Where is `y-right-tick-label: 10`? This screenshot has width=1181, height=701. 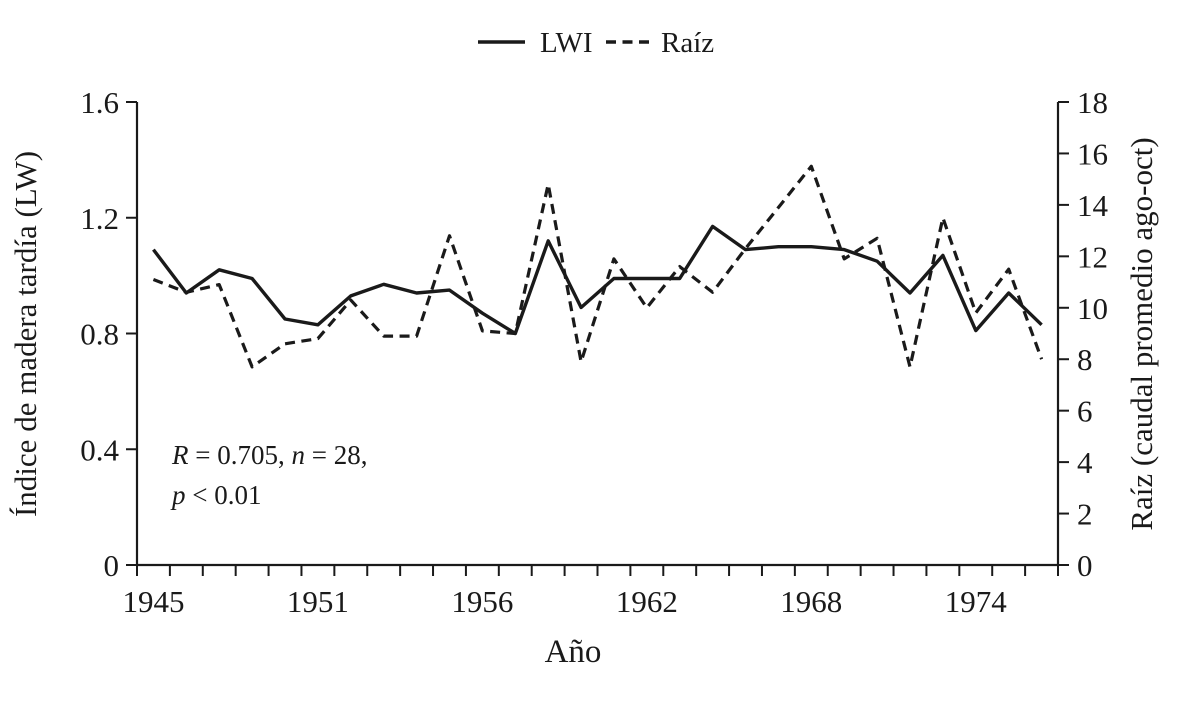
y-right-tick-label: 10 is located at coordinates (1092, 308).